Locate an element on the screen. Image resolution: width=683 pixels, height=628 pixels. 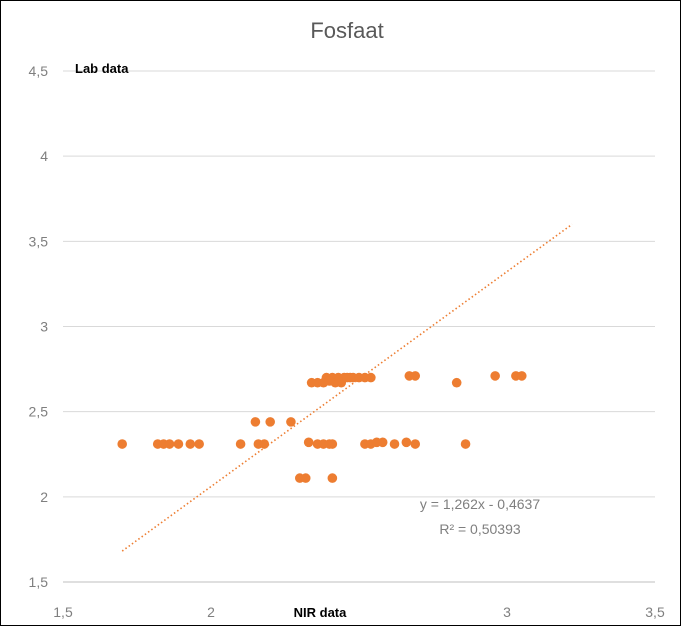
chart-title: Fosfaat is located at coordinates (346, 30).